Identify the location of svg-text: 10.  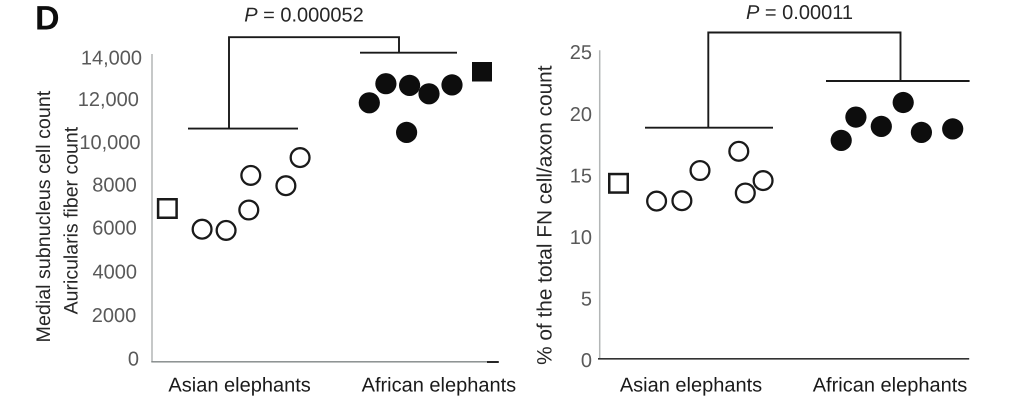
(581, 238).